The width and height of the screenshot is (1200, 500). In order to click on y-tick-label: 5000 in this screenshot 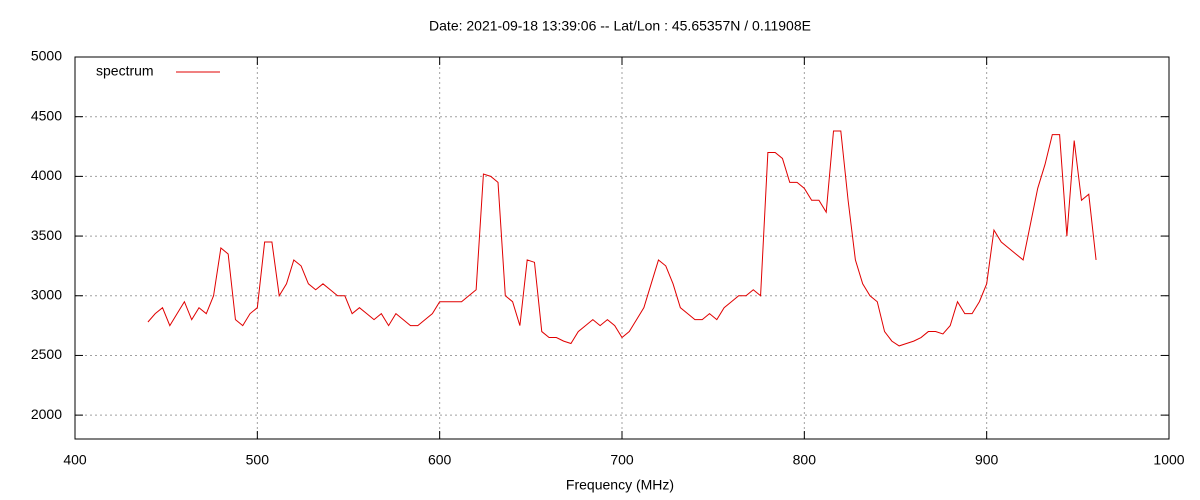, I will do `click(46, 56)`.